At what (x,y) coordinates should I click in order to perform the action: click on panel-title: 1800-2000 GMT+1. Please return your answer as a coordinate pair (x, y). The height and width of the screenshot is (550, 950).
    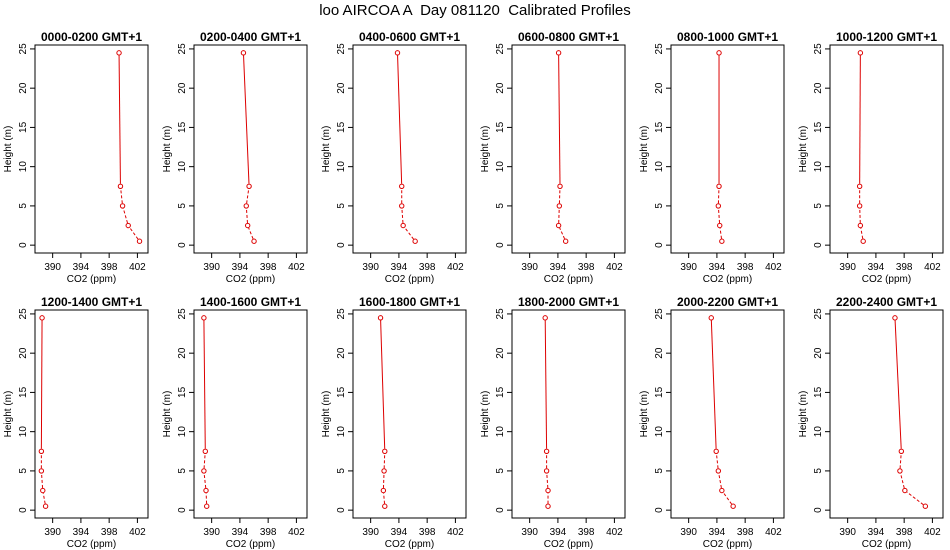
    Looking at the image, I should click on (568, 302).